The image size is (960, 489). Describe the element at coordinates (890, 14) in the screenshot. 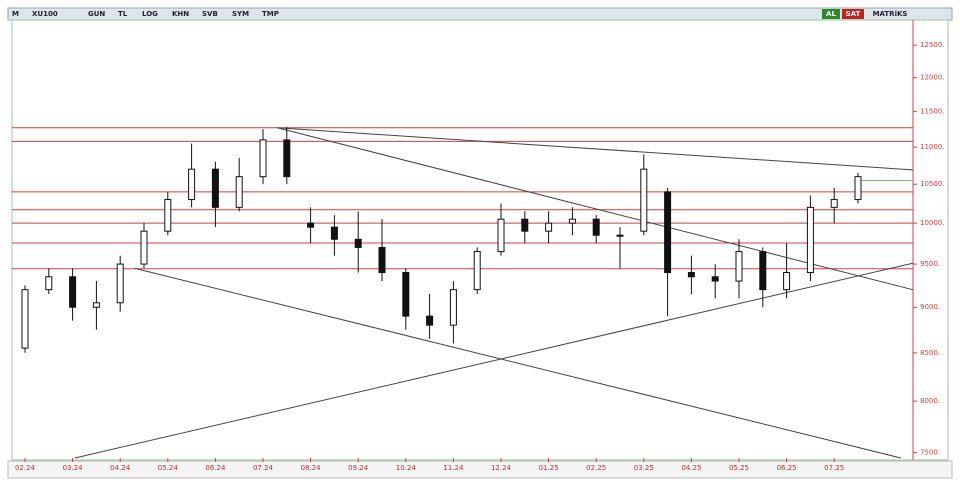

I see `brand: MATRiKS` at that location.